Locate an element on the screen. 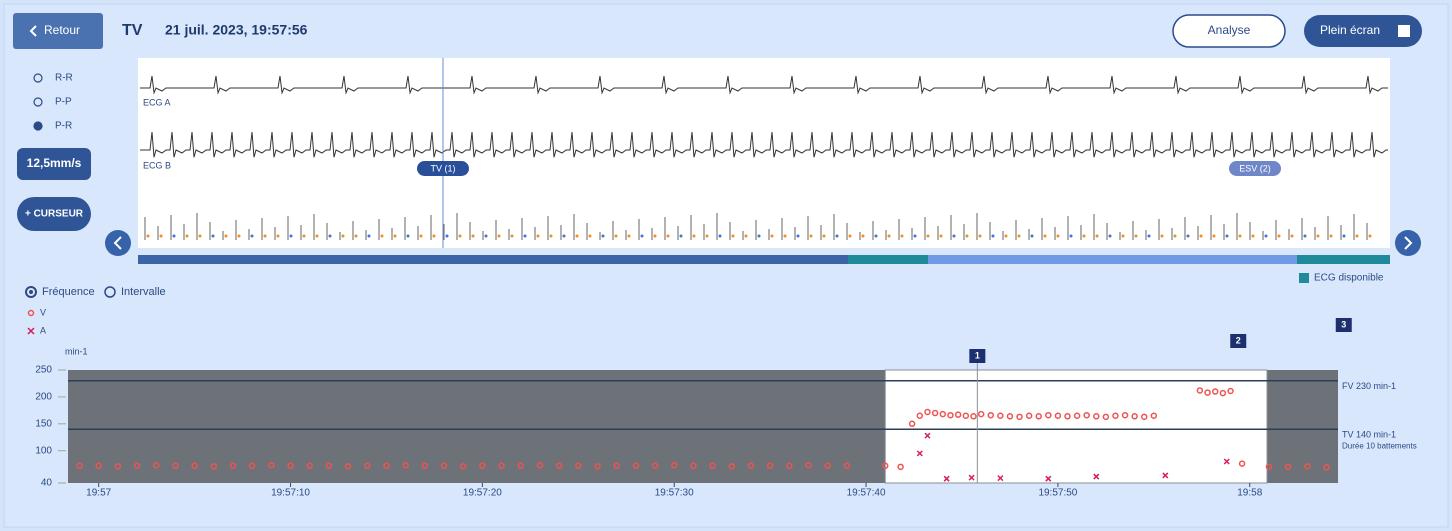  legend-label: V is located at coordinates (43, 312).